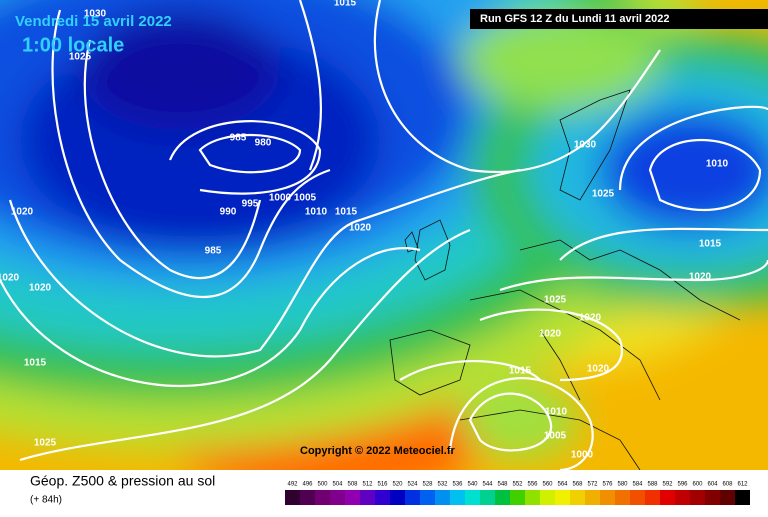 The height and width of the screenshot is (517, 768). Describe the element at coordinates (378, 451) in the screenshot. I see `copyright: Copyright © 2022 Meteociel.fr` at that location.